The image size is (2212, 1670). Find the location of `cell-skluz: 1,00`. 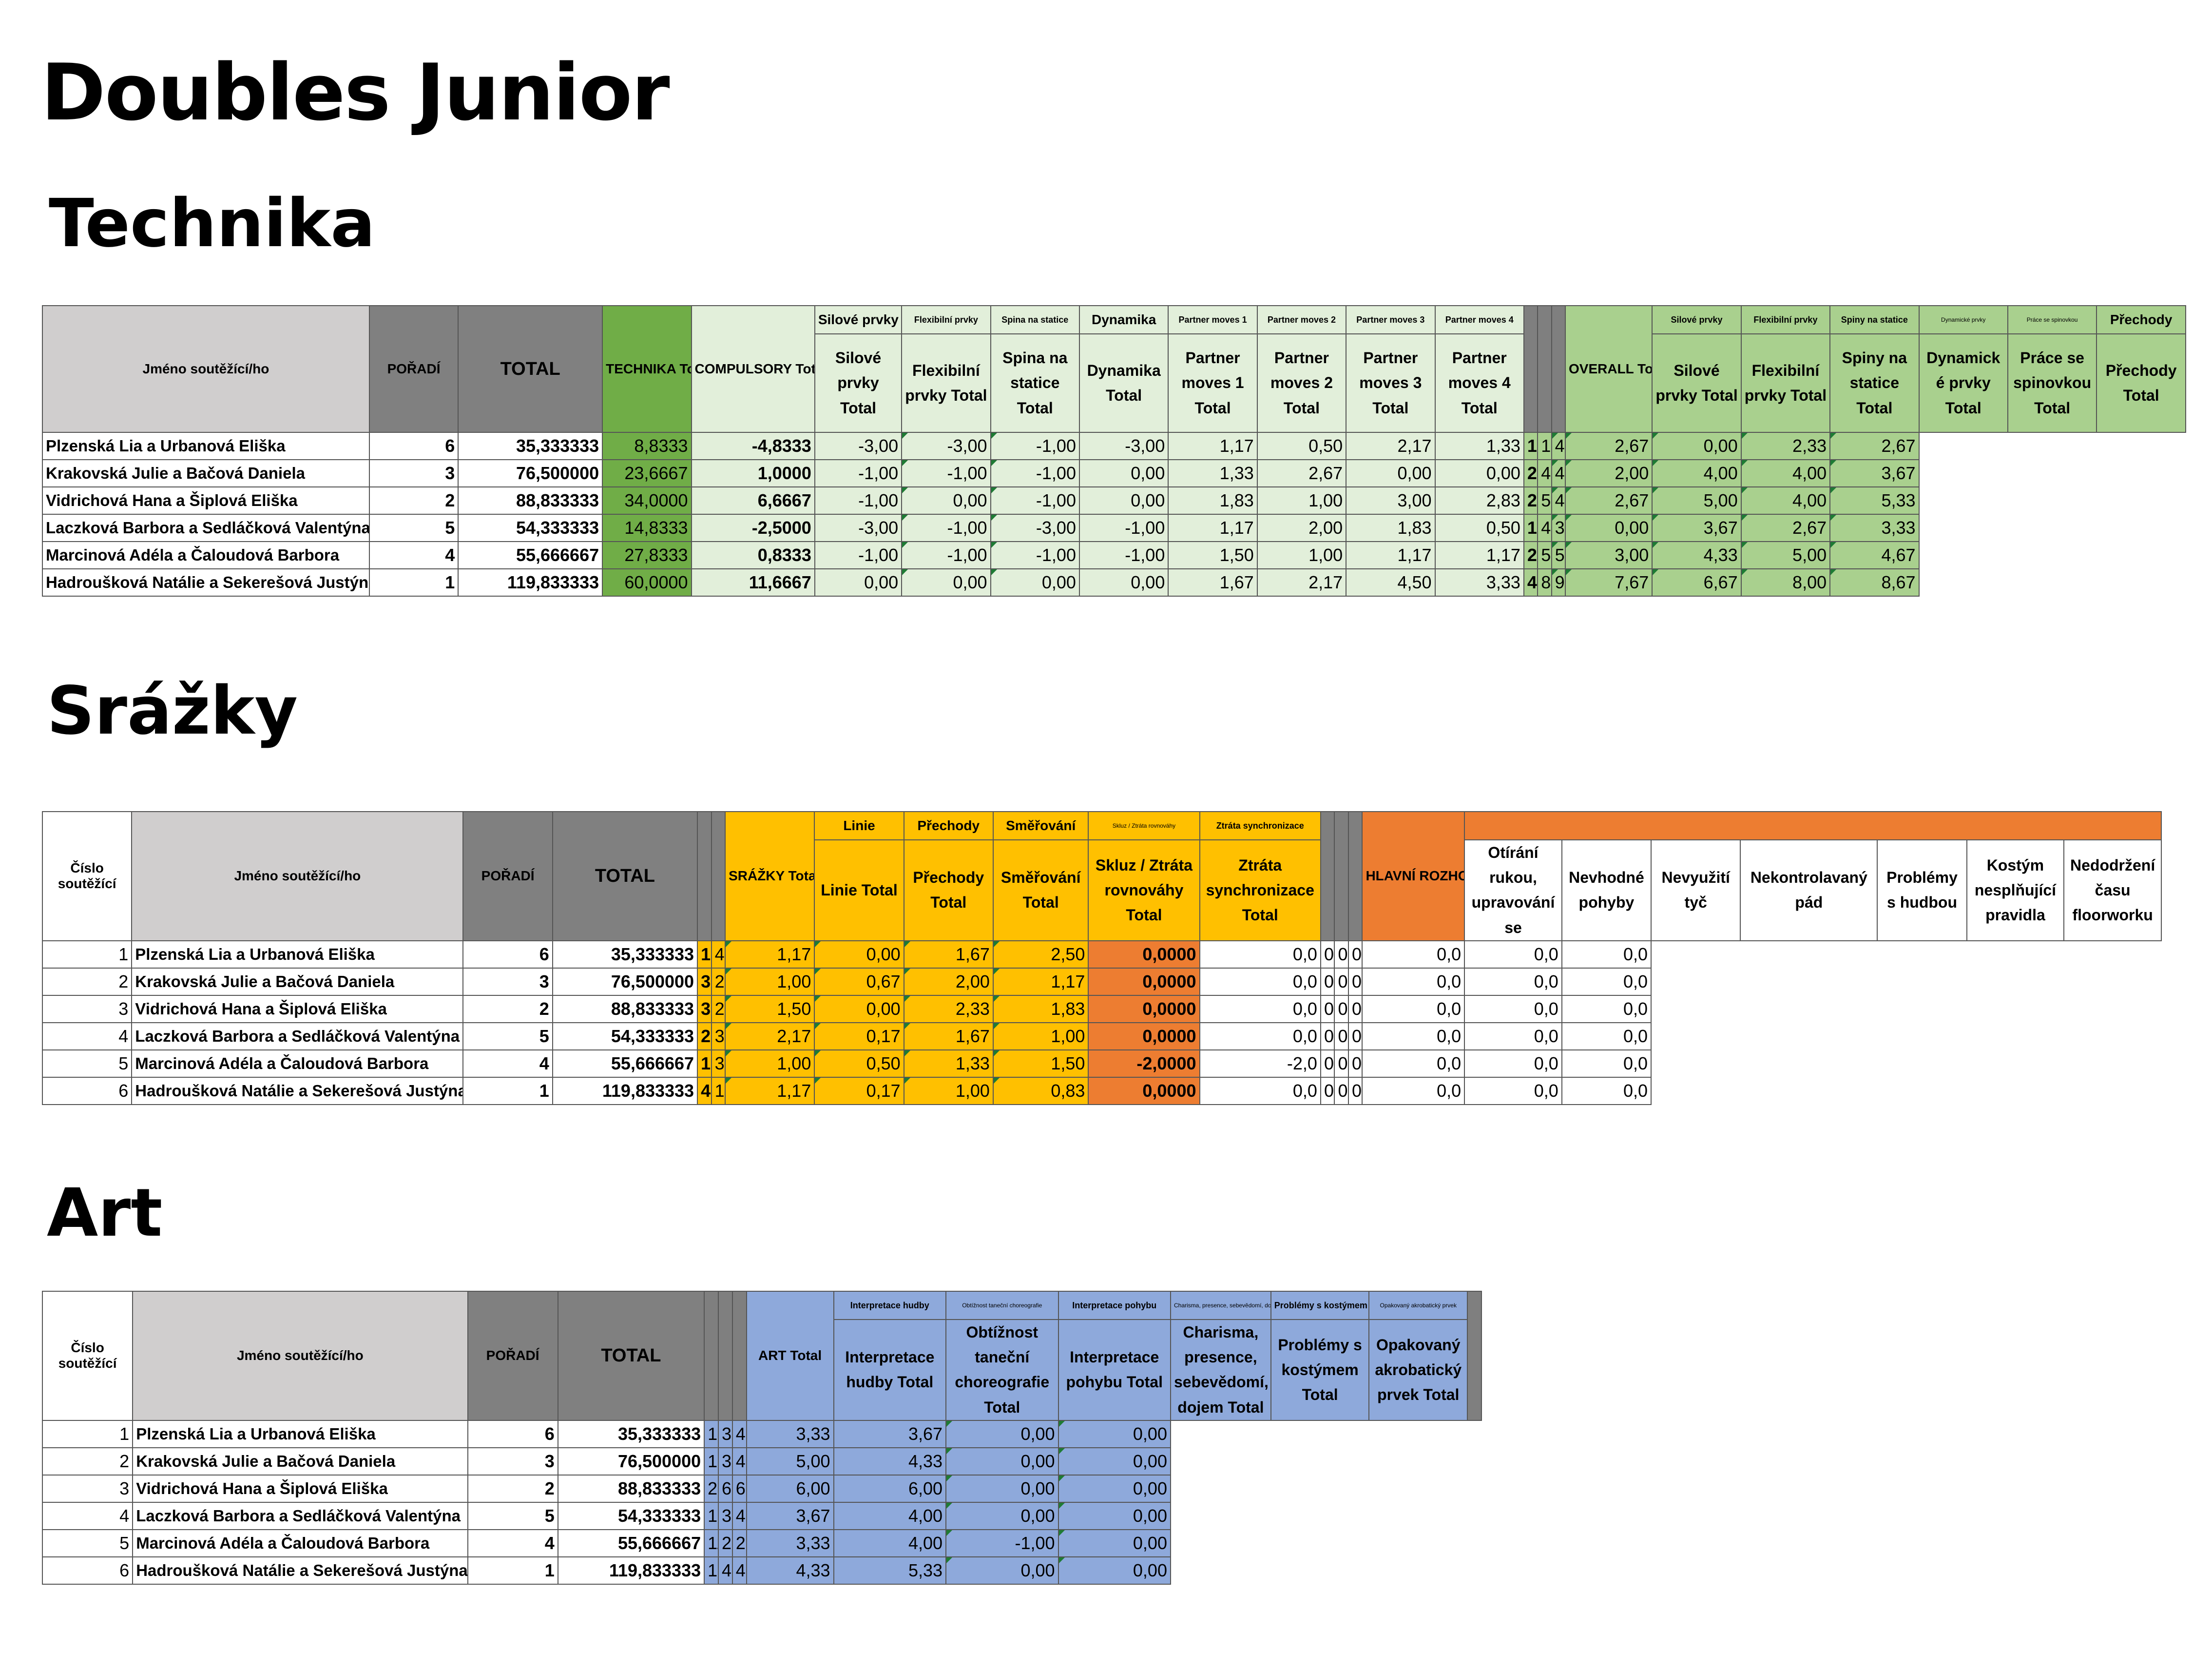

cell-skluz: 1,00 is located at coordinates (949, 1090).